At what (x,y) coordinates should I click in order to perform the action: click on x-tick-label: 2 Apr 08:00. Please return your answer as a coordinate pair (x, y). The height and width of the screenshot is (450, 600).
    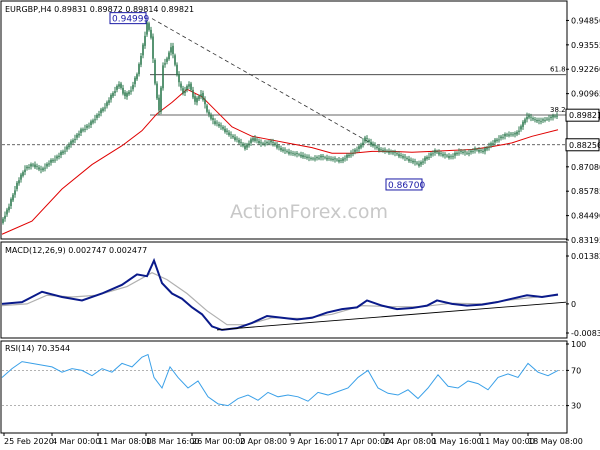
    Looking at the image, I should click on (263, 441).